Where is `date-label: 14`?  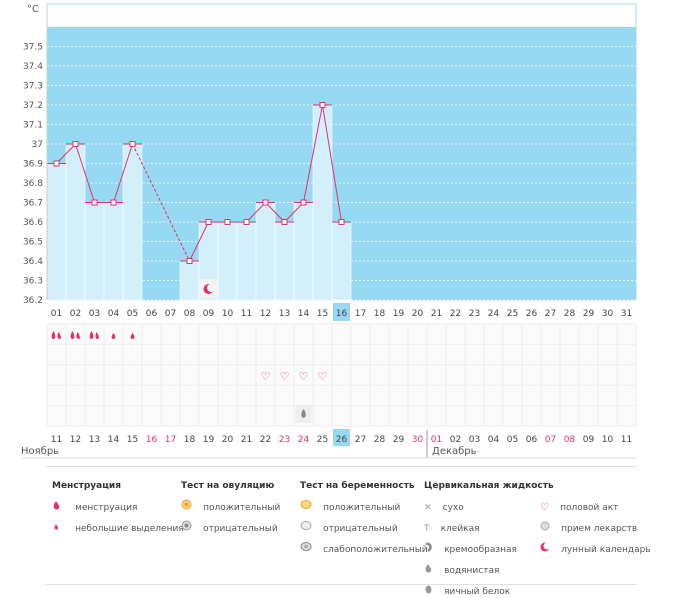
date-label: 14 is located at coordinates (114, 440).